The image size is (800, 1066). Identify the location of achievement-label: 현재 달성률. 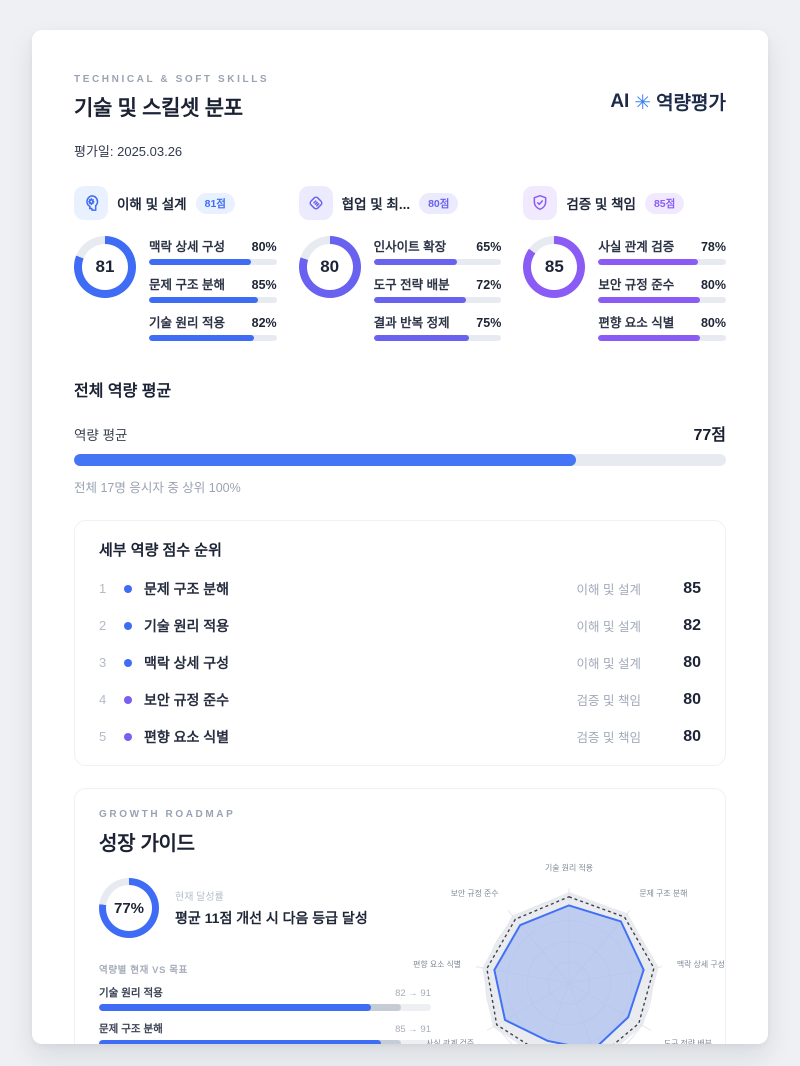
(199, 897).